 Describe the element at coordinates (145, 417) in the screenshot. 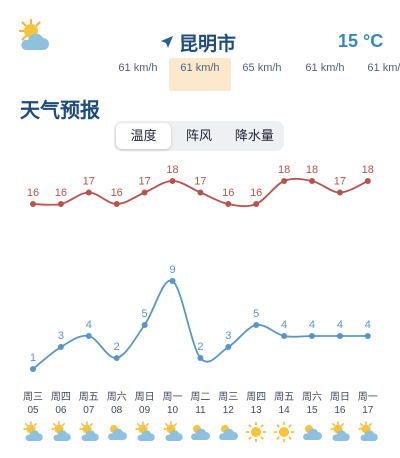

I see `day-column: 周日 09` at that location.